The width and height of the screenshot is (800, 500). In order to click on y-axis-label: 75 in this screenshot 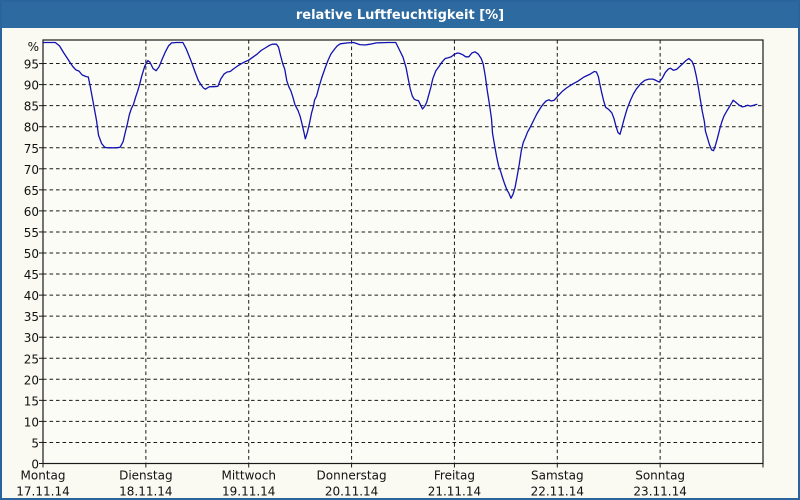, I will do `click(31, 149)`.